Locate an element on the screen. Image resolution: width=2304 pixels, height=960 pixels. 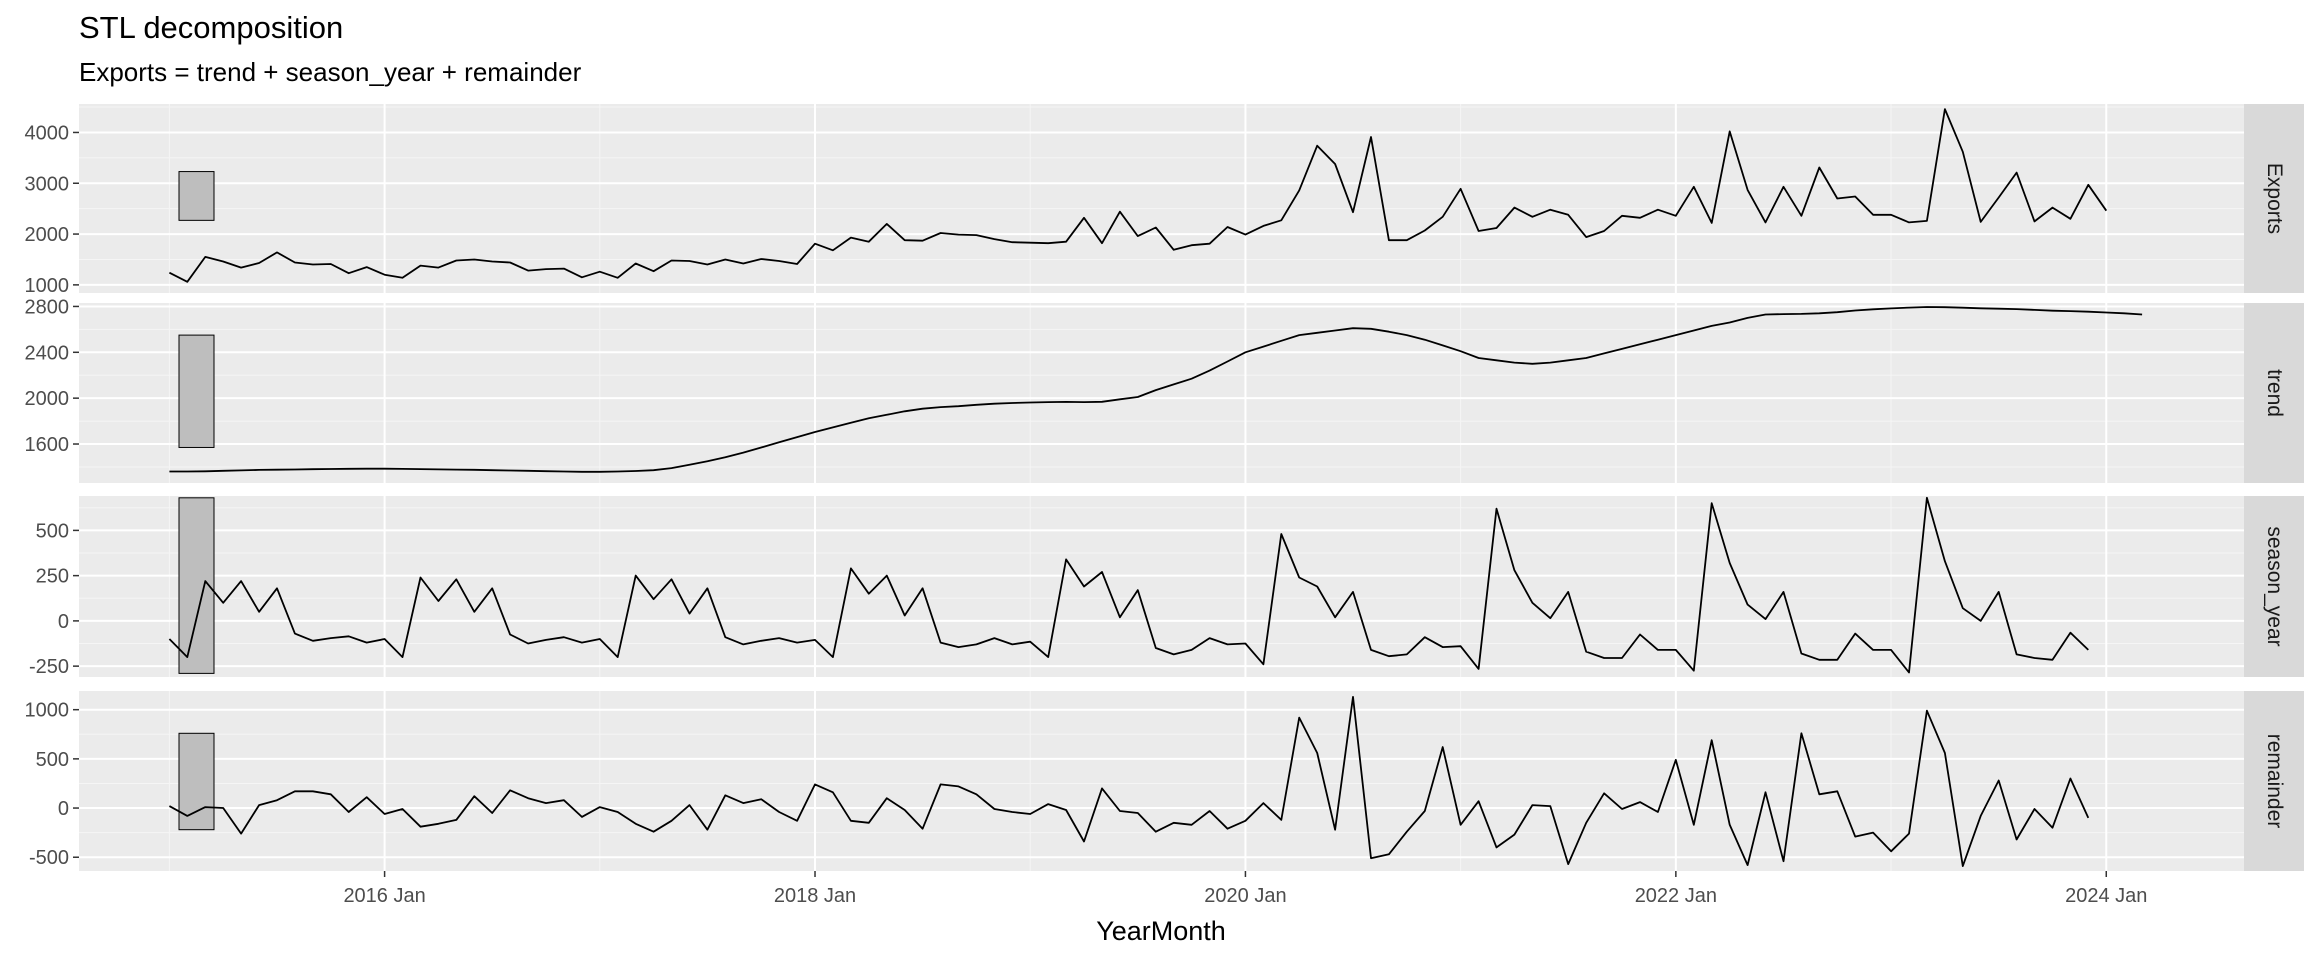
y-tick-label: 3000 is located at coordinates (47, 184).